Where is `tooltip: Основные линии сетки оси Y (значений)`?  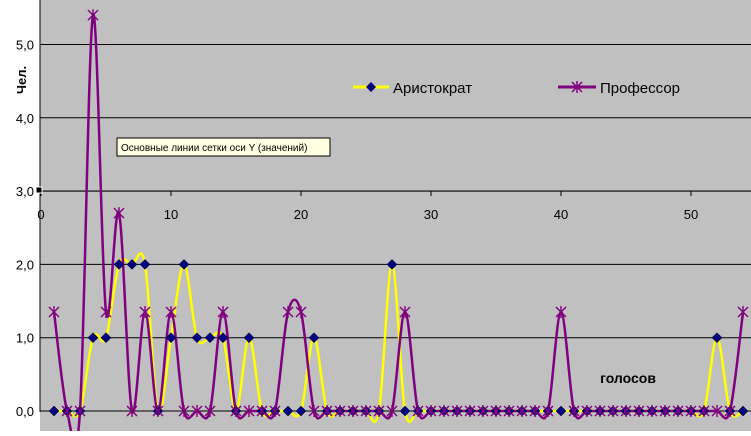
tooltip: Основные линии сетки оси Y (значений) is located at coordinates (223, 147).